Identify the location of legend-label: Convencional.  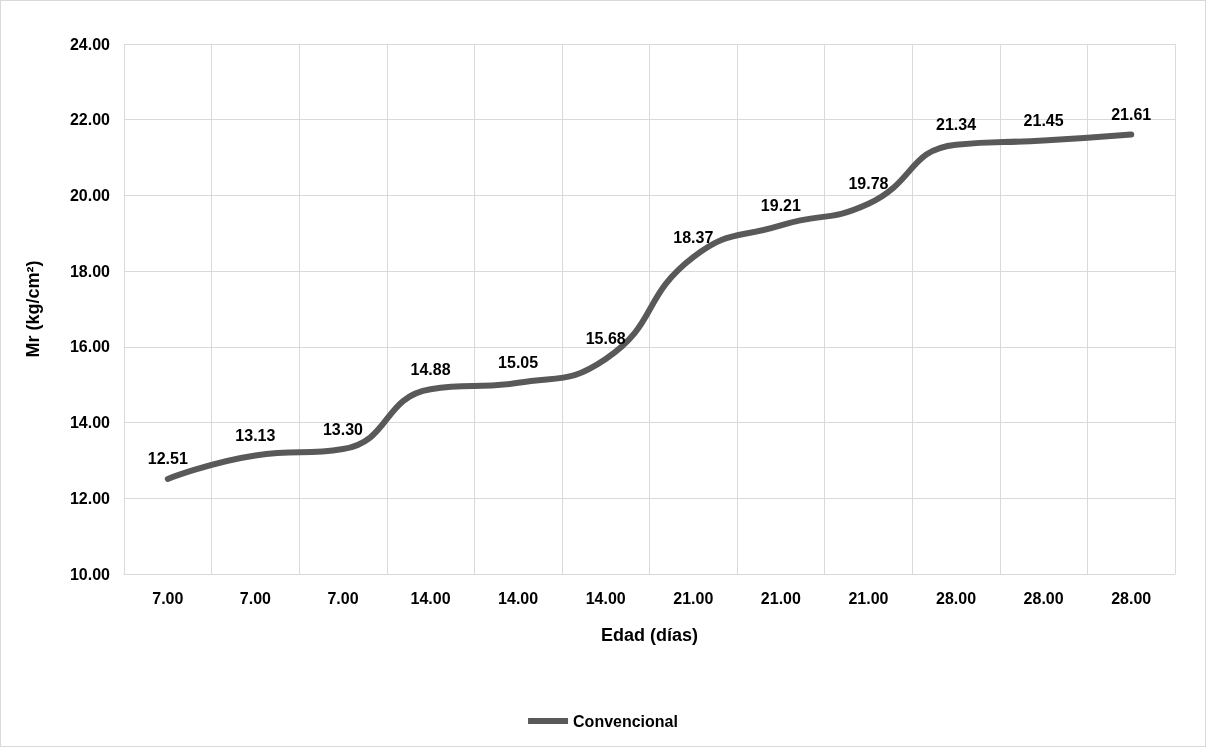
(625, 721).